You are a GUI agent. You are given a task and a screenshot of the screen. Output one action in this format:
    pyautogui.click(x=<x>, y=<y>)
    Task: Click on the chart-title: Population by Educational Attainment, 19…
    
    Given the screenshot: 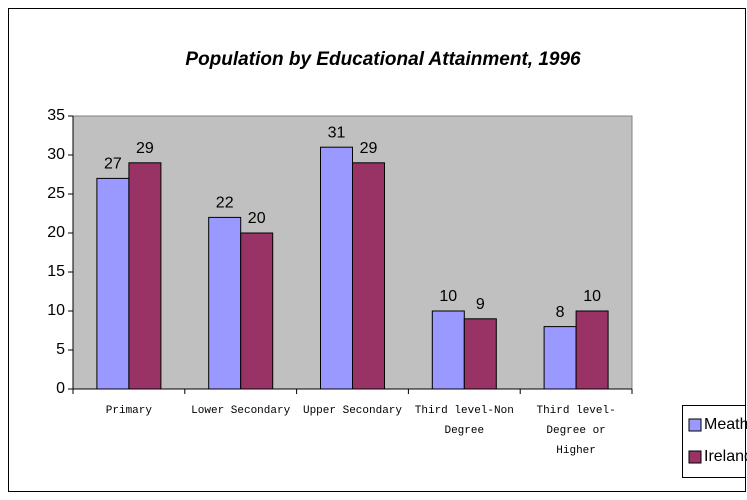 What is the action you would take?
    pyautogui.click(x=383, y=59)
    